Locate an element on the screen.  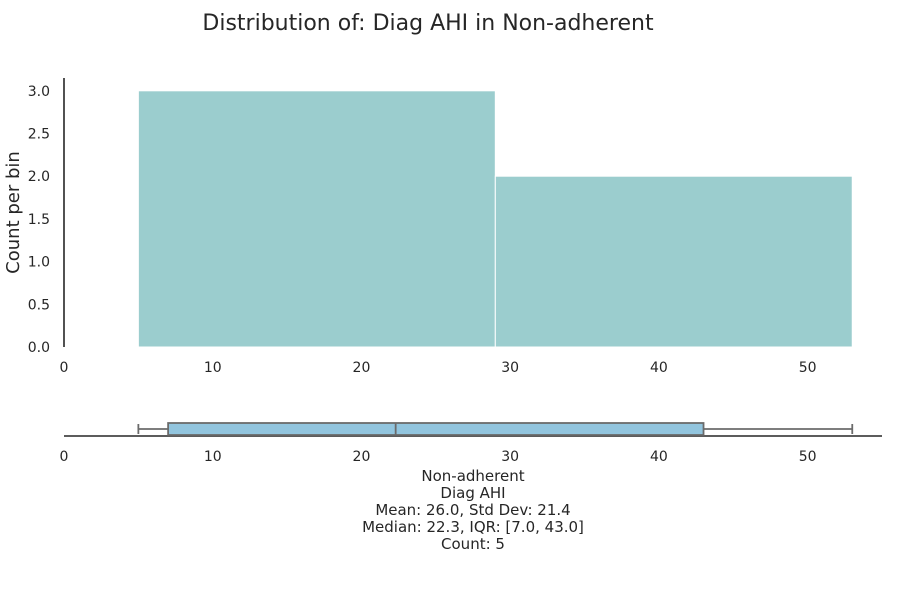
box-x-tick-label: 0 is located at coordinates (64, 457).